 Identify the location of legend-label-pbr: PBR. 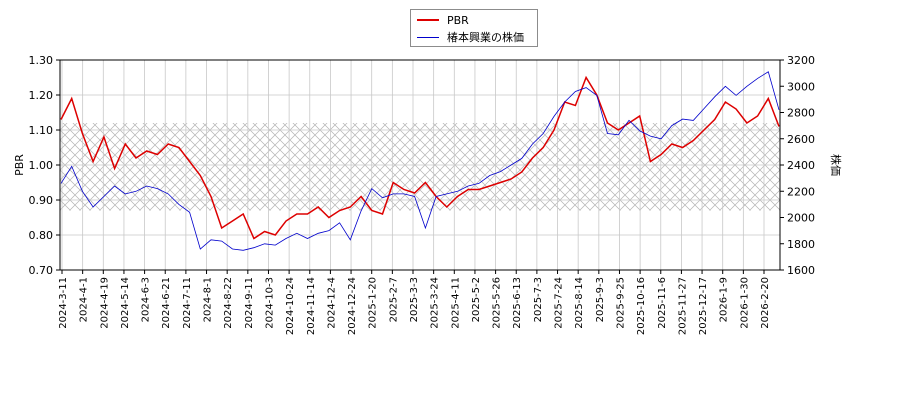
(458, 20).